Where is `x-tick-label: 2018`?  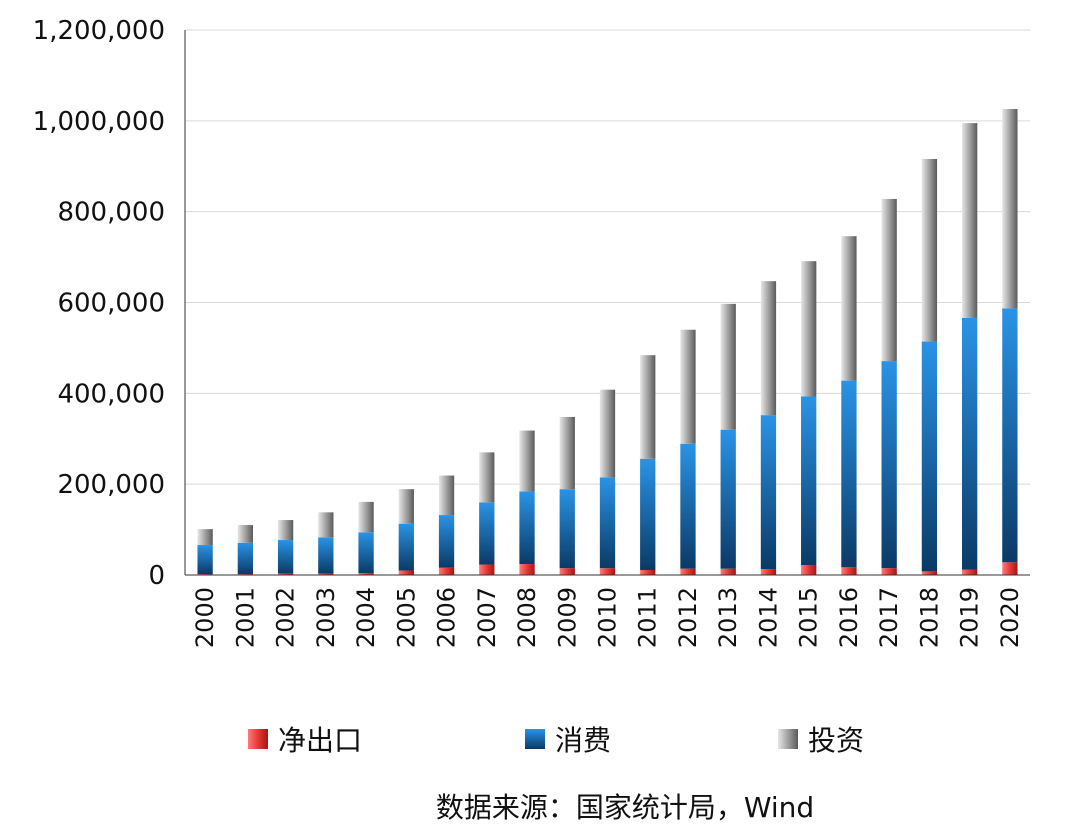
x-tick-label: 2018 is located at coordinates (929, 617).